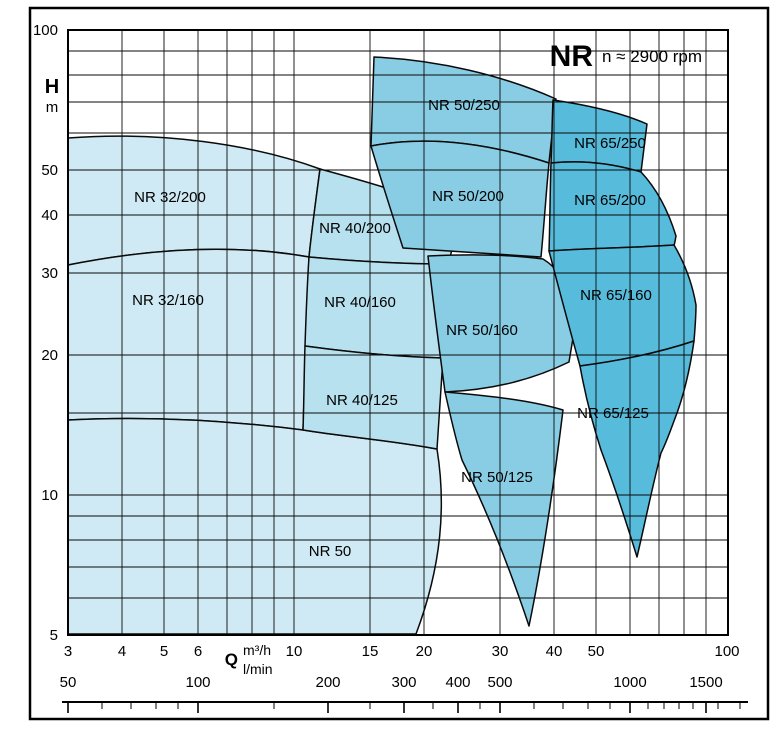  Describe the element at coordinates (49, 170) in the screenshot. I see `y-tick-label: 50` at that location.